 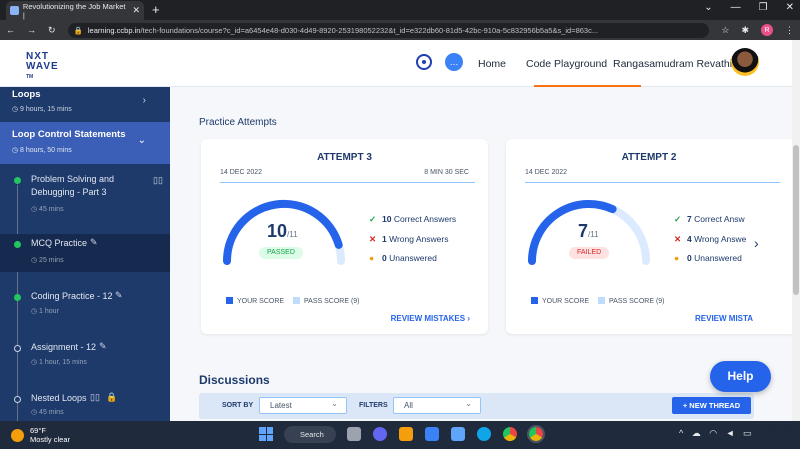 What do you see at coordinates (37, 56) in the screenshot?
I see `logo-line1: NXT` at bounding box center [37, 56].